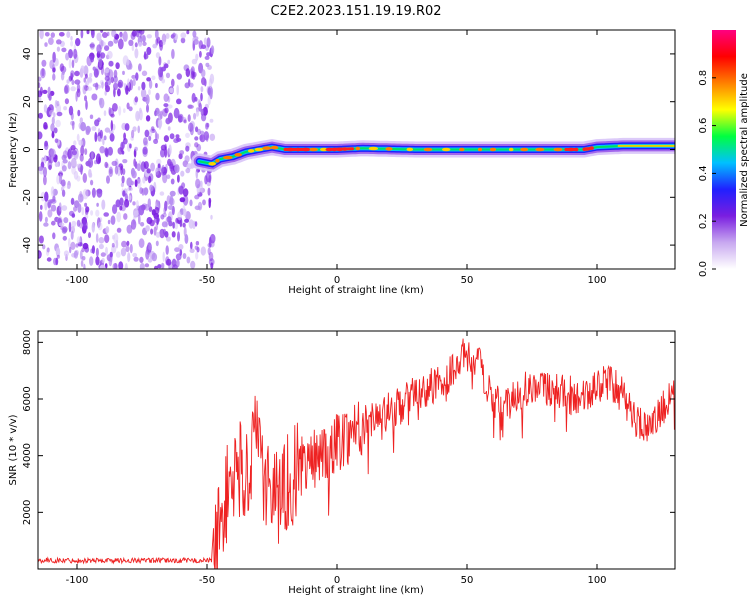  I want to click on x-tick-label: -100, so click(77, 280).